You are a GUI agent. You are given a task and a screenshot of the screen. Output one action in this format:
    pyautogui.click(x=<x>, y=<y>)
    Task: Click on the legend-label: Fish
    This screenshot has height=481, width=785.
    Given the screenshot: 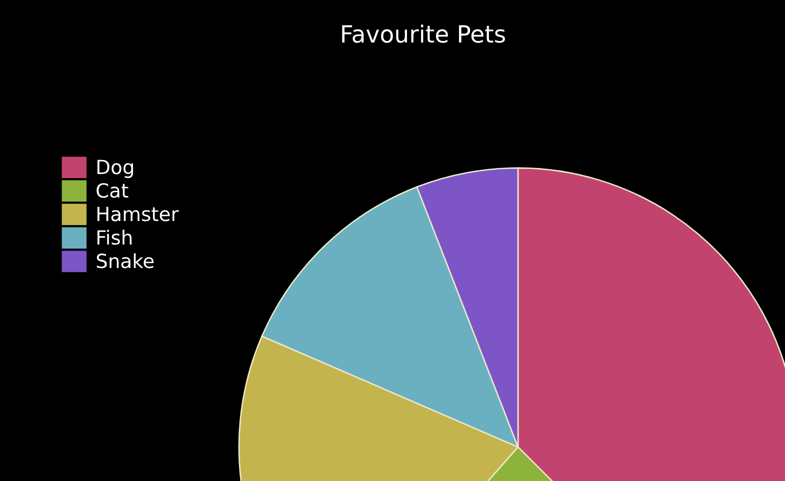 What is the action you would take?
    pyautogui.click(x=114, y=237)
    